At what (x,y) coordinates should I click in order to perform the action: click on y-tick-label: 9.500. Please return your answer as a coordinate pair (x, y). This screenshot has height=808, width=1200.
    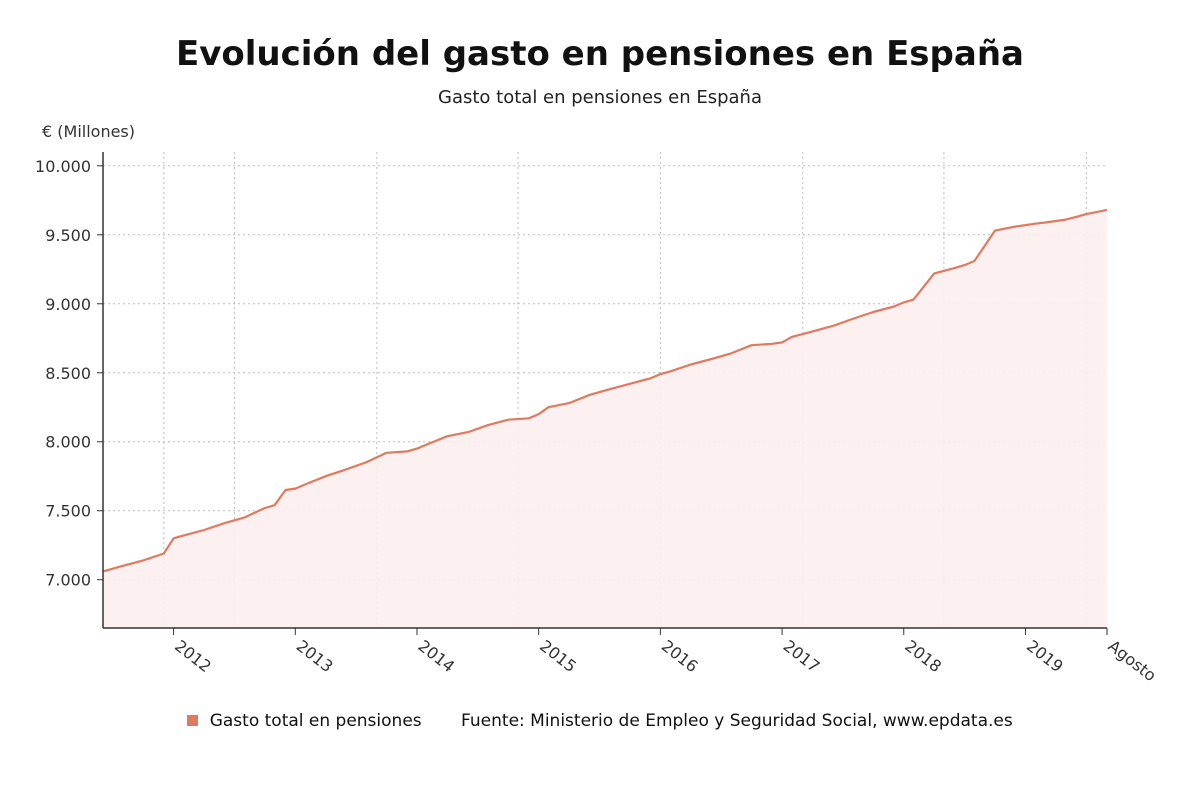
    Looking at the image, I should click on (68, 235).